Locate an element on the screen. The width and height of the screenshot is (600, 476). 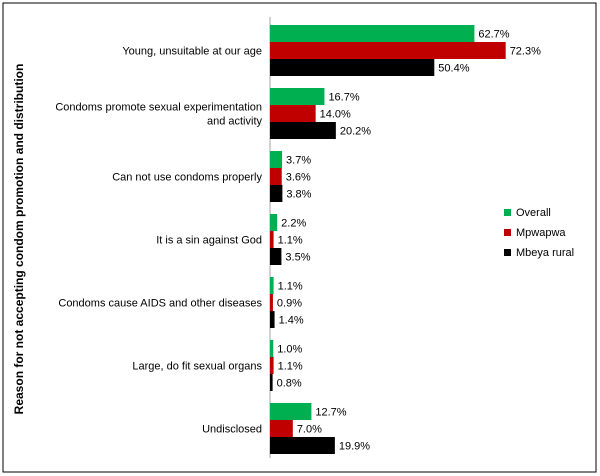
data-label: 1.0% is located at coordinates (289, 350).